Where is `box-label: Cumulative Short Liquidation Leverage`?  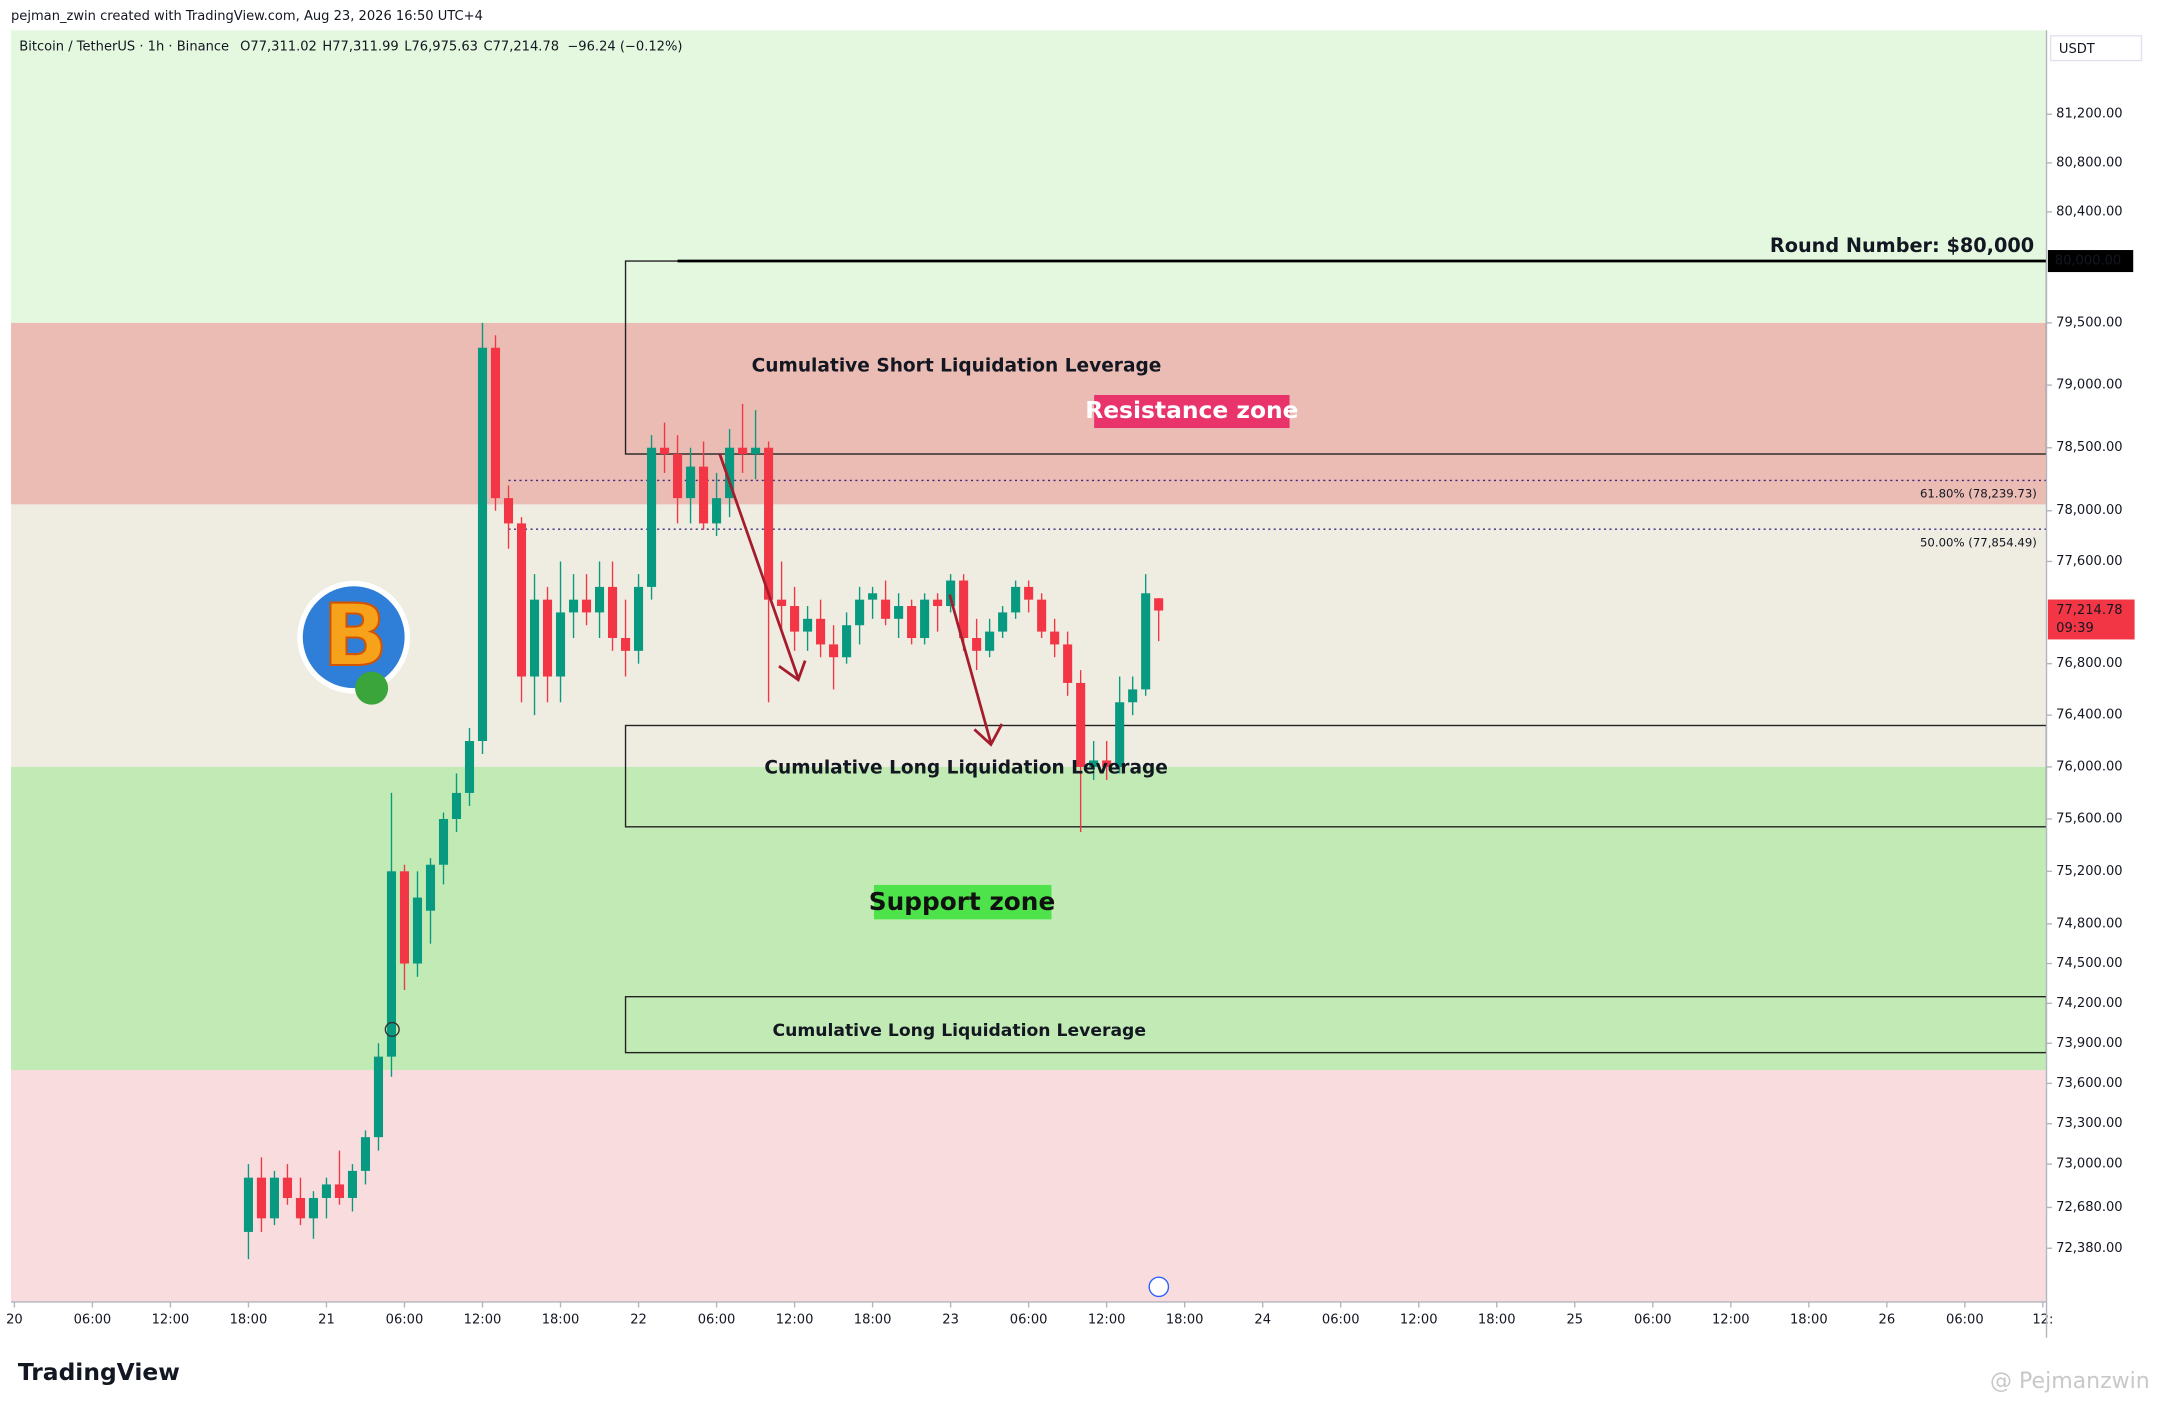 box-label: Cumulative Short Liquidation Leverage is located at coordinates (957, 366).